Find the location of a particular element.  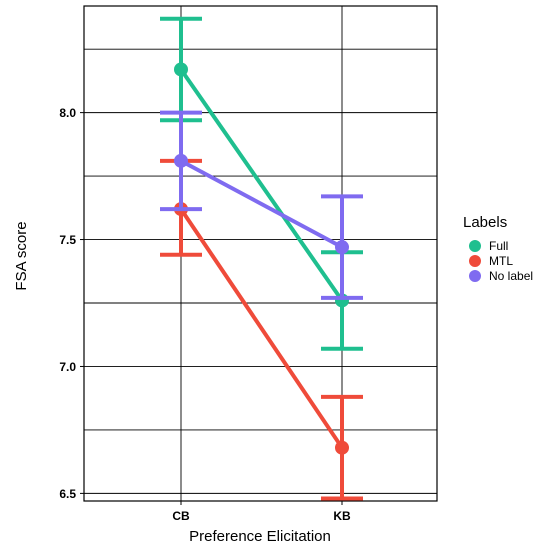

y-tick-label: 7.5 is located at coordinates (67, 240).